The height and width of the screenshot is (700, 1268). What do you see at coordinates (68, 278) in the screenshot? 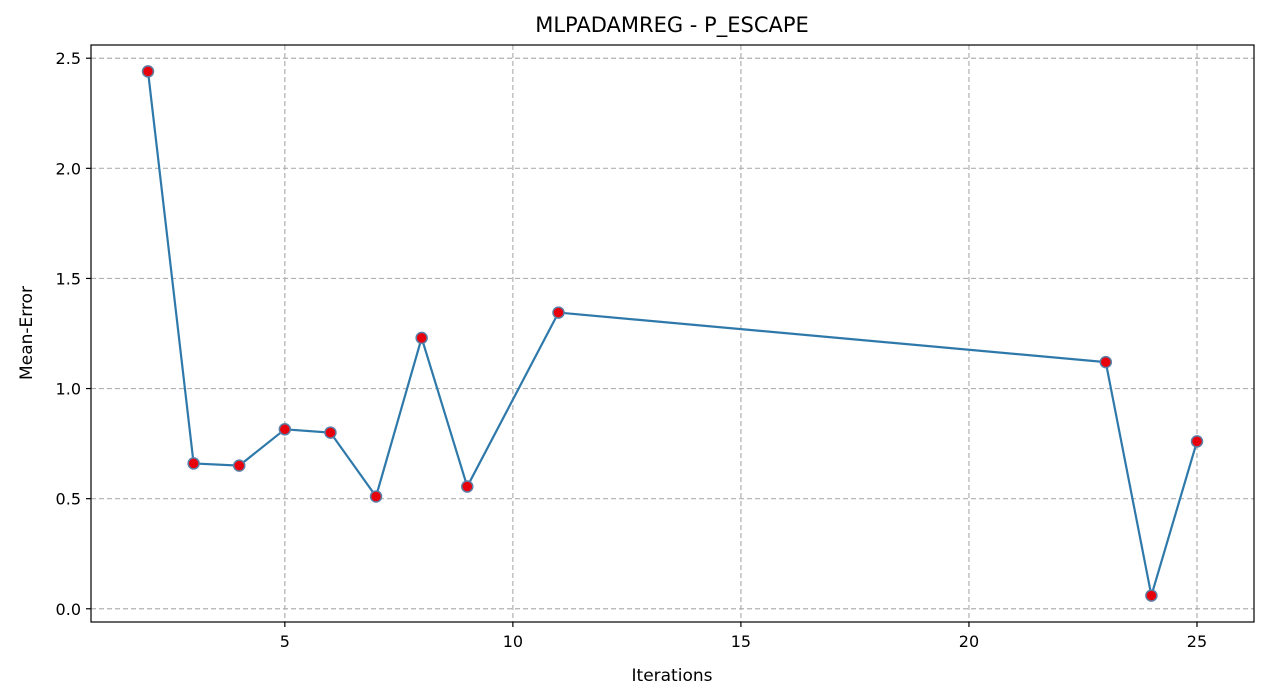
I see `y-tick-label: 1.5` at bounding box center [68, 278].